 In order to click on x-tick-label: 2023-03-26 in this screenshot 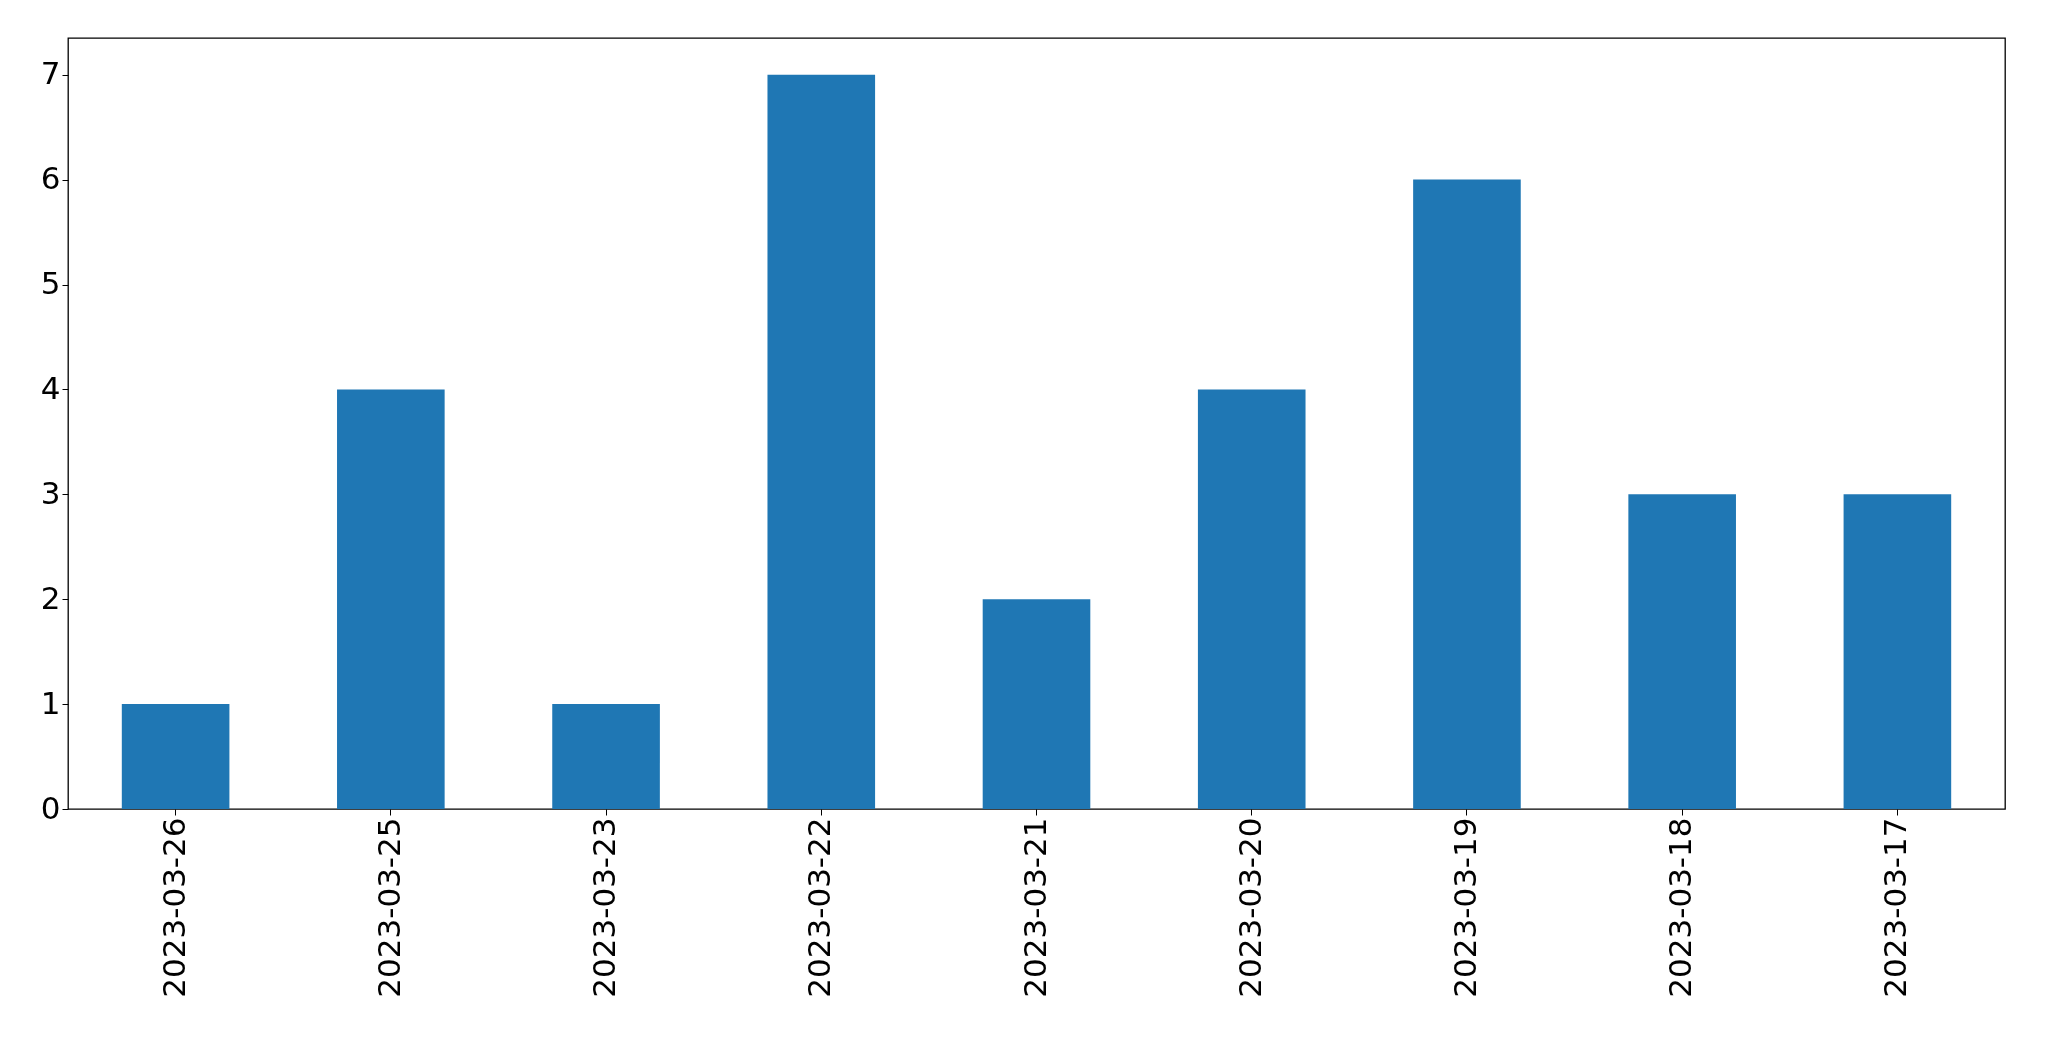, I will do `click(173, 907)`.